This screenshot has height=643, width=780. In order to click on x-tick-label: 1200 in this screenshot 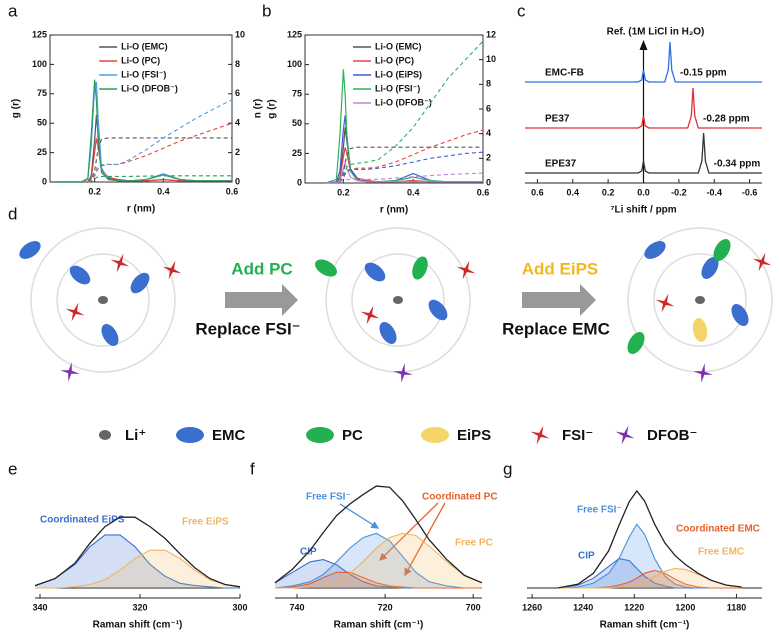, I will do `click(685, 607)`.